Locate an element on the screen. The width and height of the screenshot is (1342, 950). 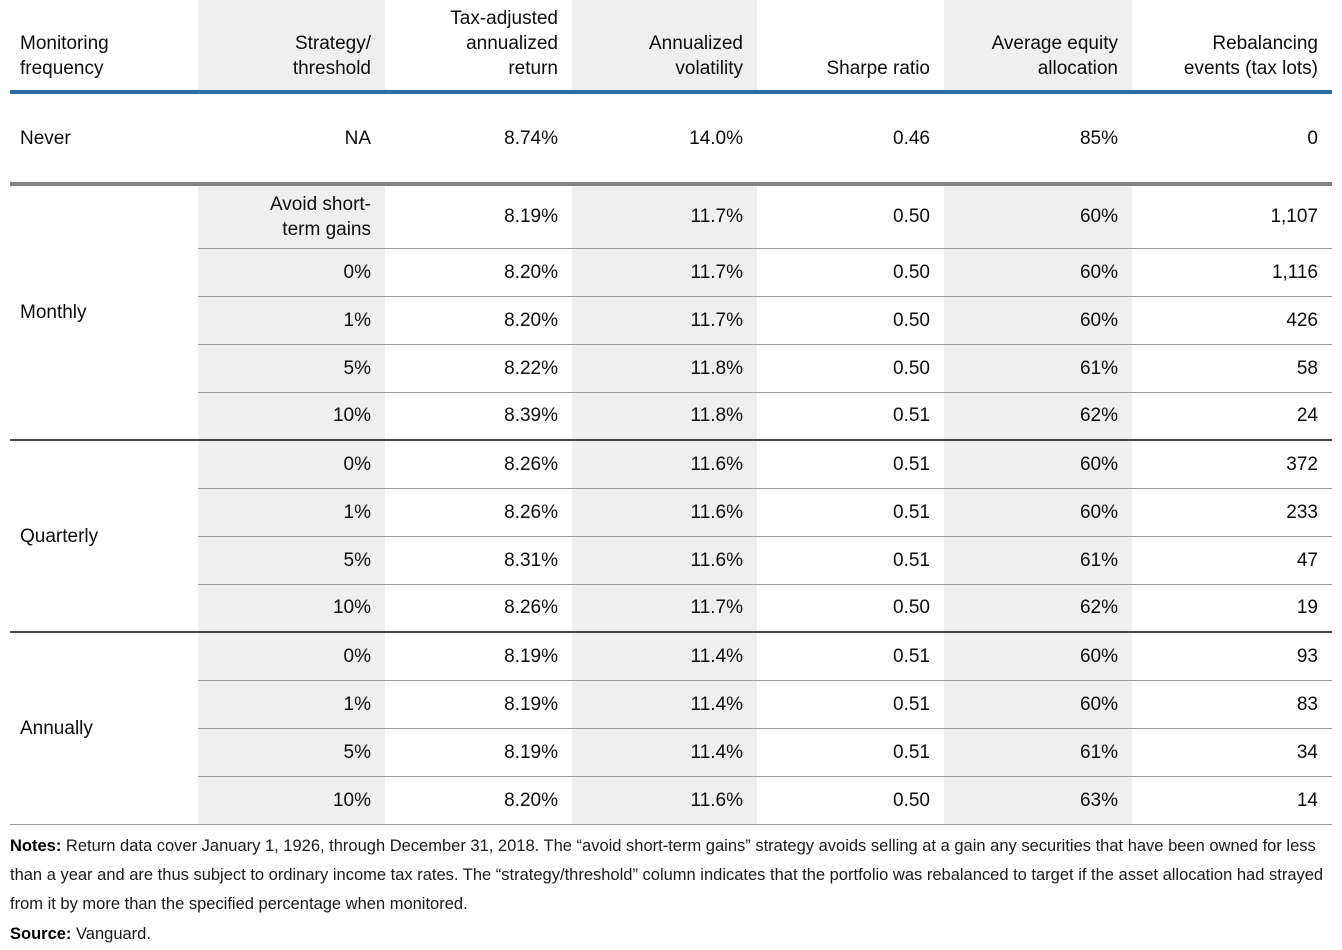
cell-events: 0 is located at coordinates (1232, 139).